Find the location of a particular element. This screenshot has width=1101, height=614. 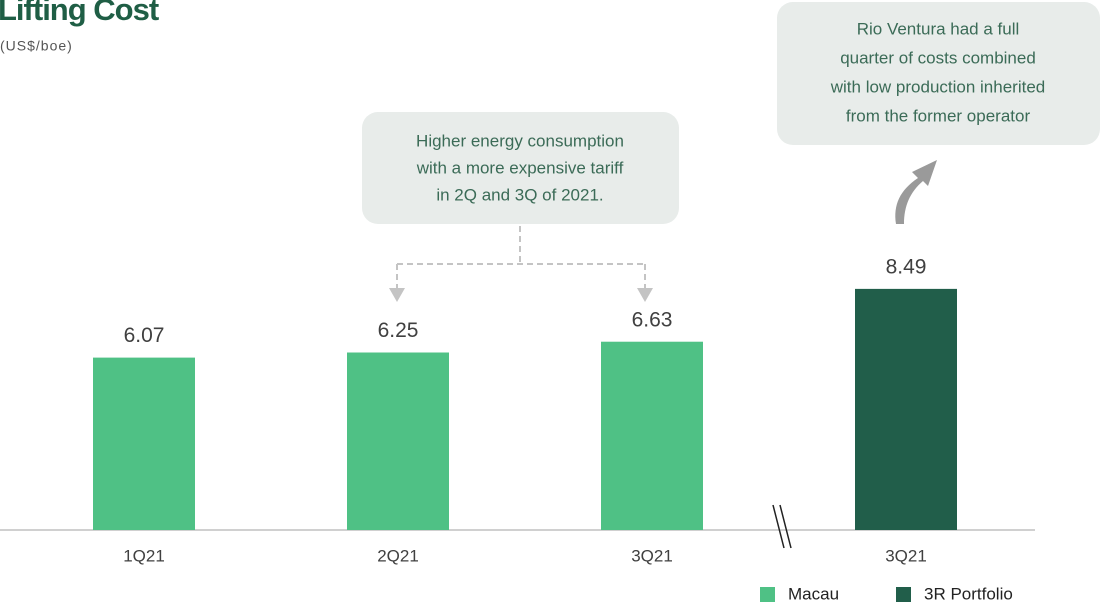

annotation-text: from the former operator is located at coordinates (938, 115).